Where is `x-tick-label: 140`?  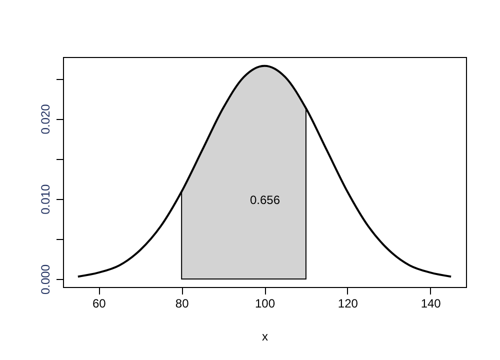
x-tick-label: 140 is located at coordinates (431, 303).